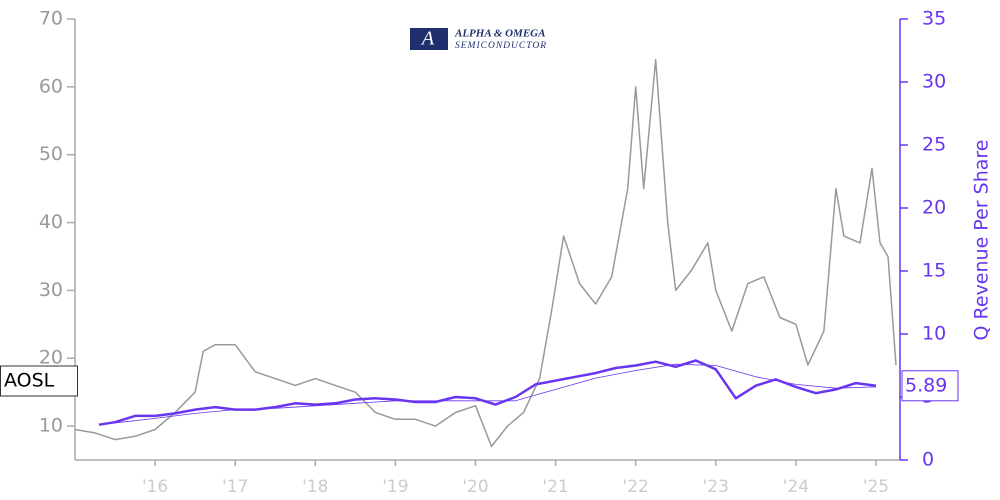 The height and width of the screenshot is (500, 1000). I want to click on x-tick-label: '22, so click(636, 487).